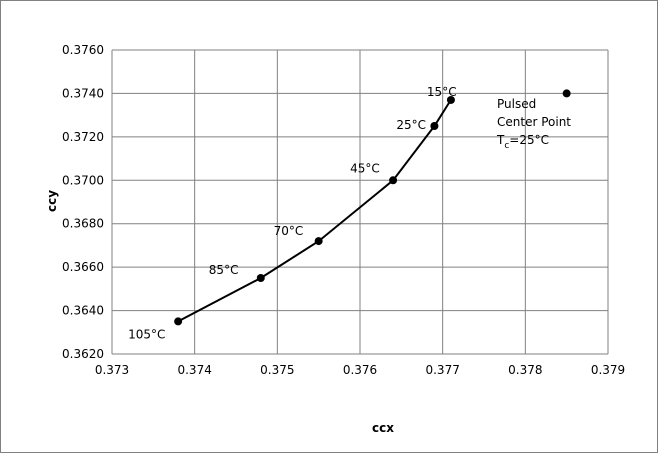 This screenshot has height=453, width=658. Describe the element at coordinates (112, 370) in the screenshot. I see `x-tick-label: 0.373` at that location.